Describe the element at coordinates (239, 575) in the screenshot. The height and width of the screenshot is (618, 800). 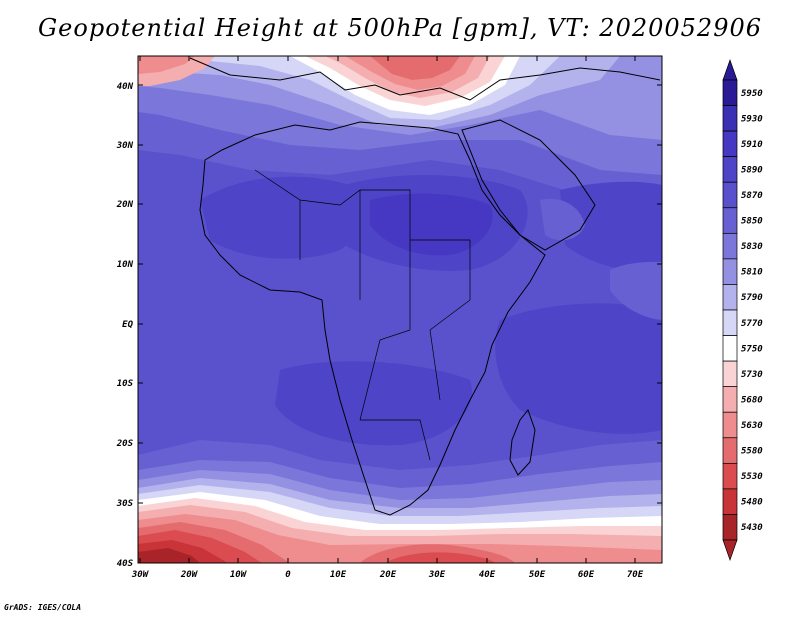
I see `lon-label-10w: 10W` at that location.